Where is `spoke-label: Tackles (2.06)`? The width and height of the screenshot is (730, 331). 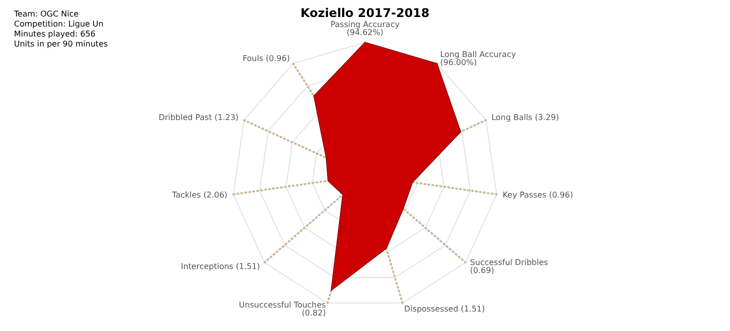 spoke-label: Tackles (2.06) is located at coordinates (199, 195).